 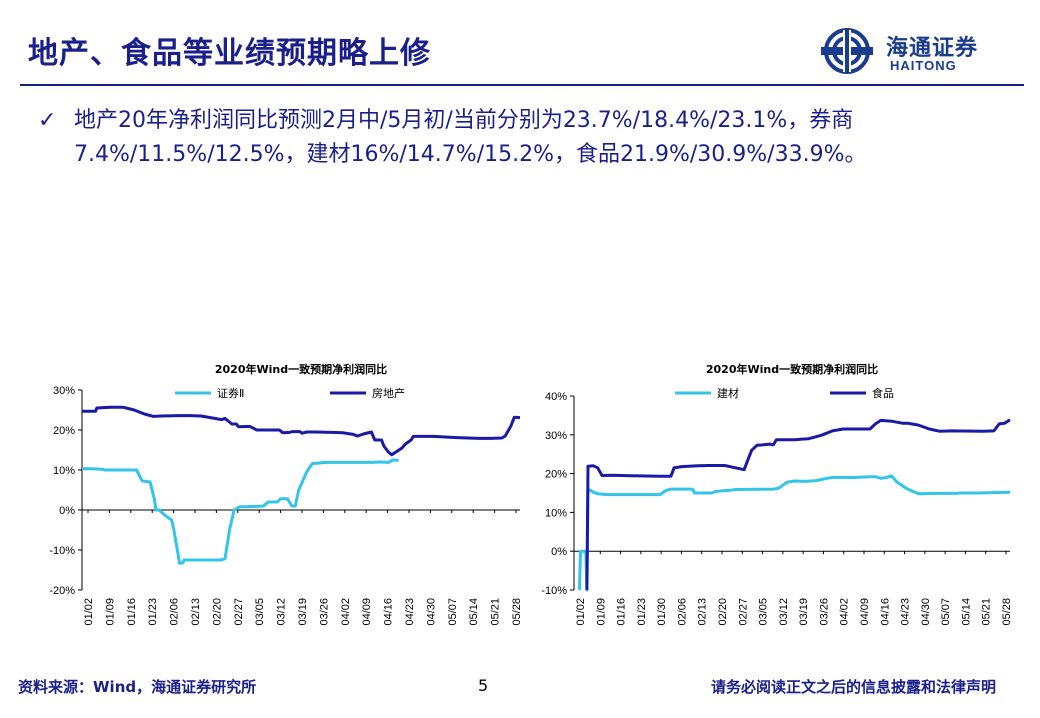 I want to click on title-divider, so click(x=522, y=85).